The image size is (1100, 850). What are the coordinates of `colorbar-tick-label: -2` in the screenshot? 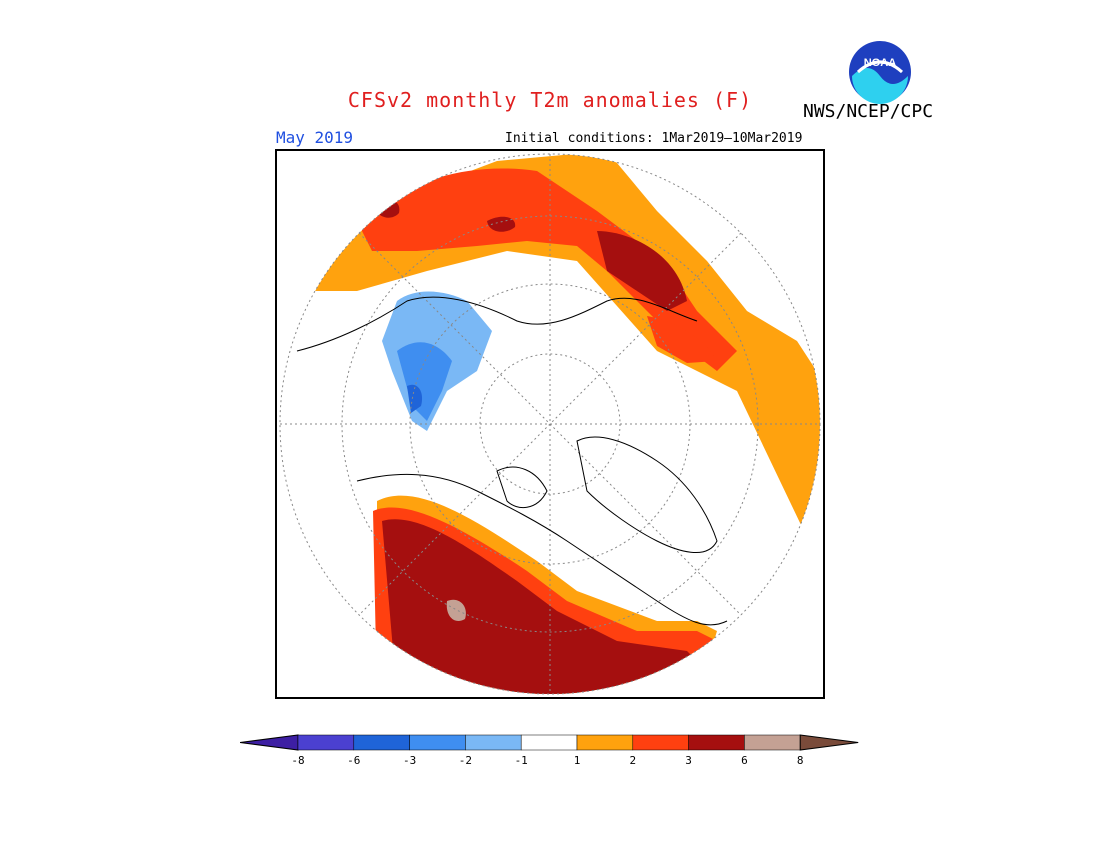 It's located at (465, 760).